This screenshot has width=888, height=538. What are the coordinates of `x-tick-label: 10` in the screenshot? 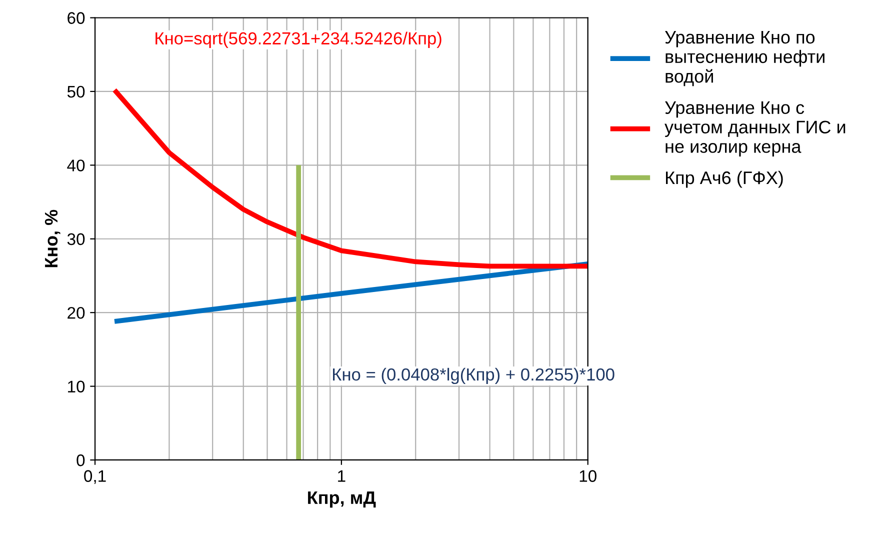 It's located at (588, 476).